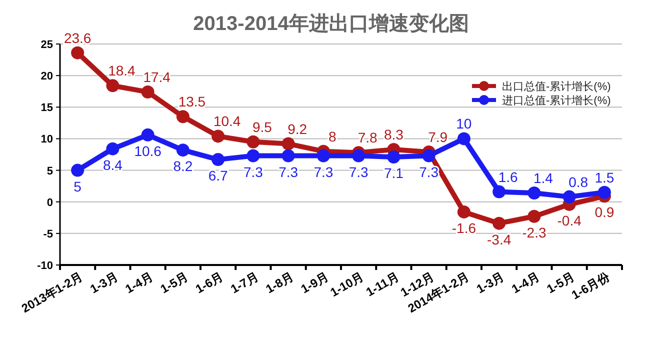 The image size is (662, 341). What do you see at coordinates (569, 220) in the screenshot?
I see `data-label: -0.4` at bounding box center [569, 220].